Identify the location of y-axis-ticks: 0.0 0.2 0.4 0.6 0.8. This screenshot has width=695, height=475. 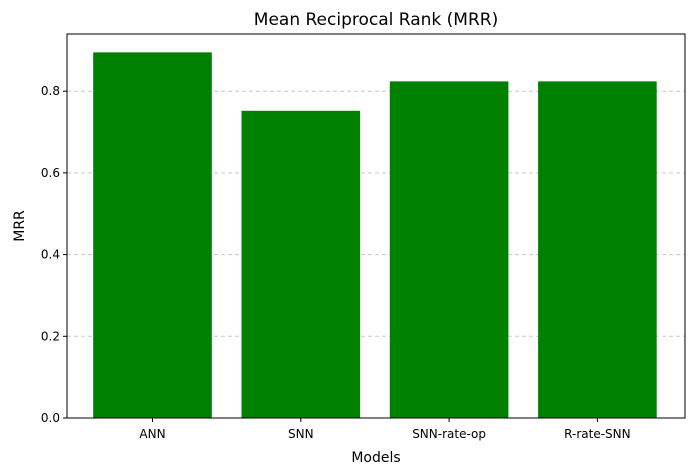
(54, 254).